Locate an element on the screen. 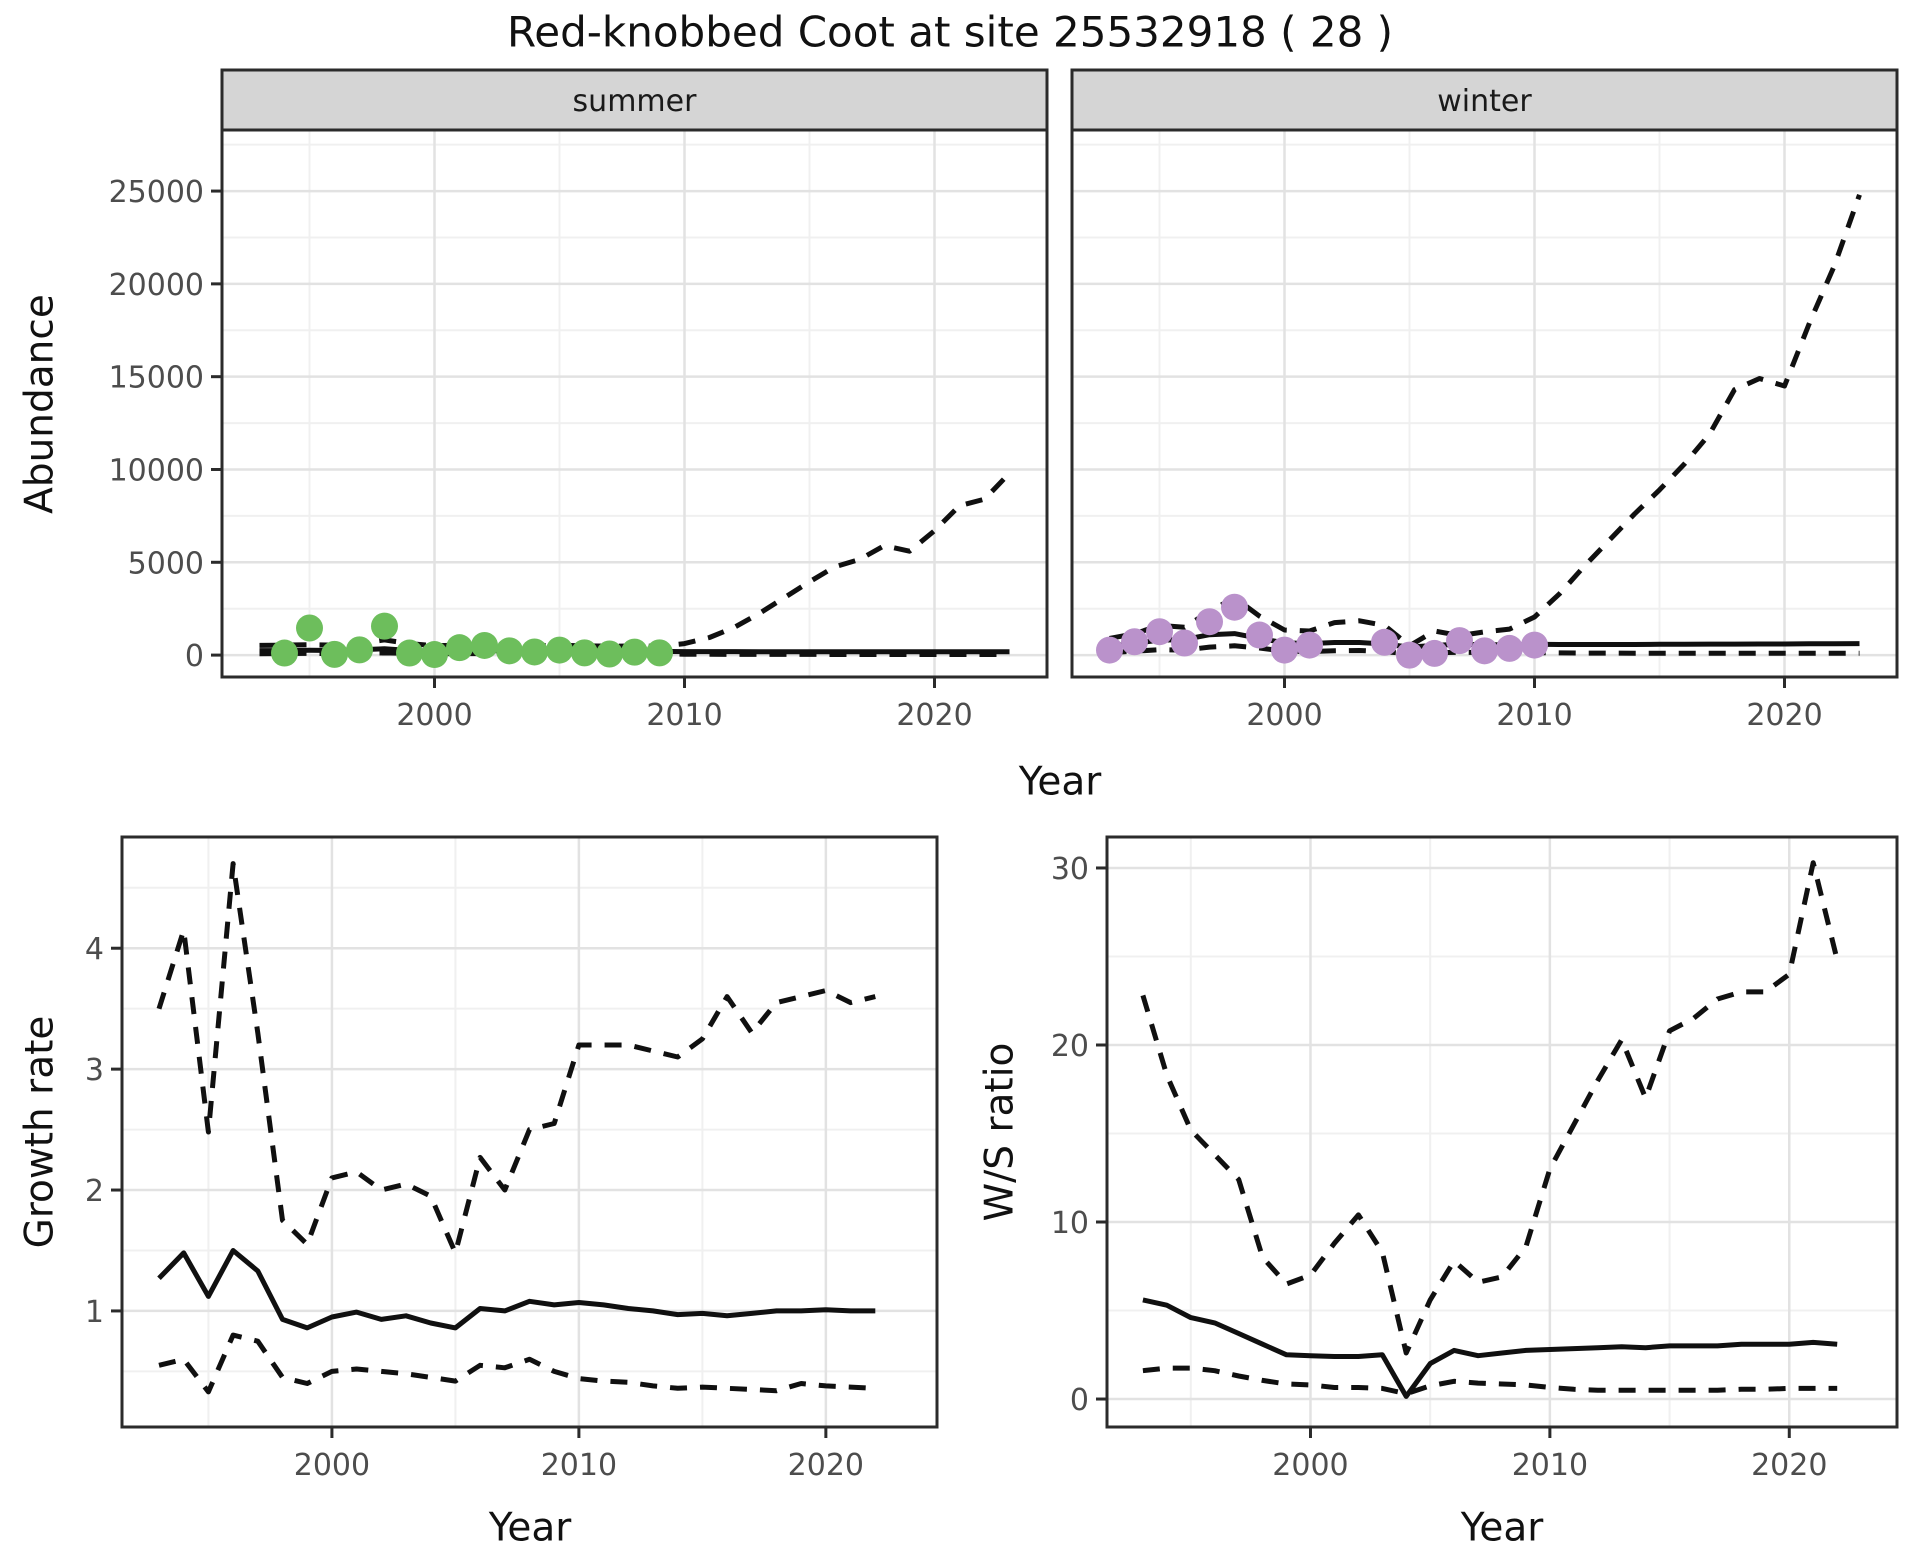 The image size is (1920, 1560). y-tick-label: 20000 is located at coordinates (156, 285).